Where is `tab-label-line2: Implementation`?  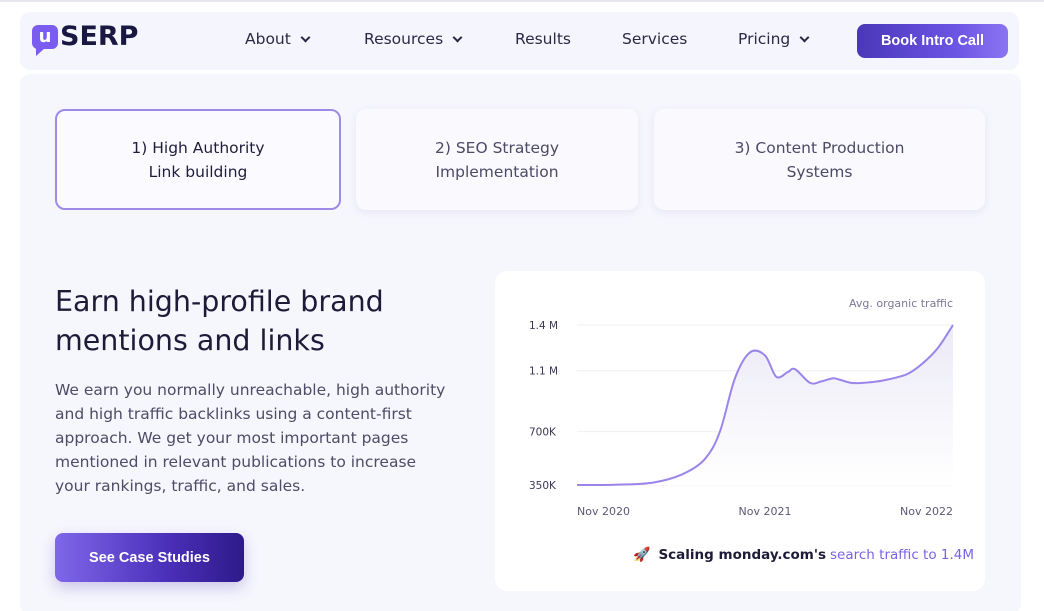 tab-label-line2: Implementation is located at coordinates (497, 171).